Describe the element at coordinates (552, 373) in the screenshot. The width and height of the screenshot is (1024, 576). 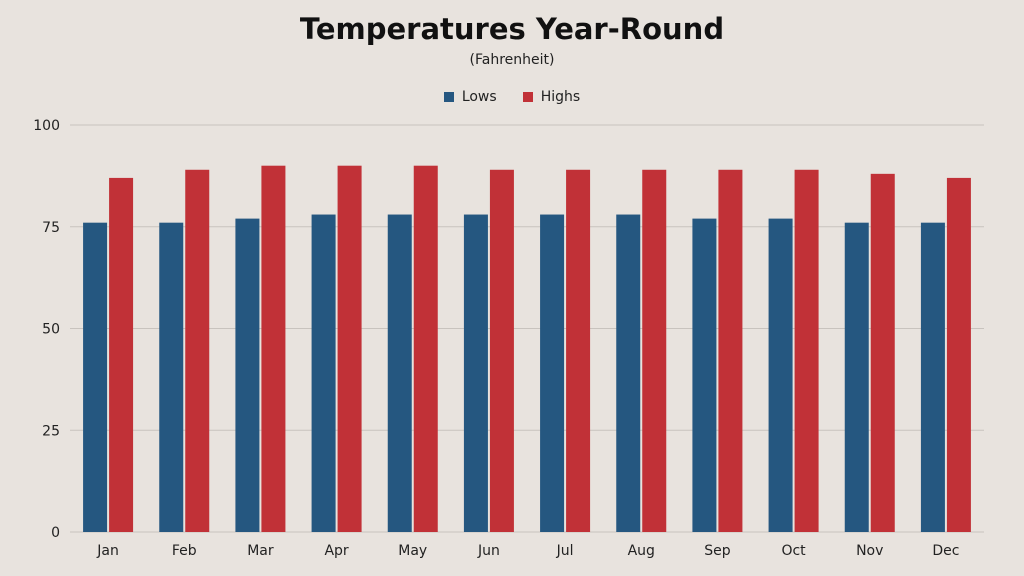
I see `bar-lows-jul` at that location.